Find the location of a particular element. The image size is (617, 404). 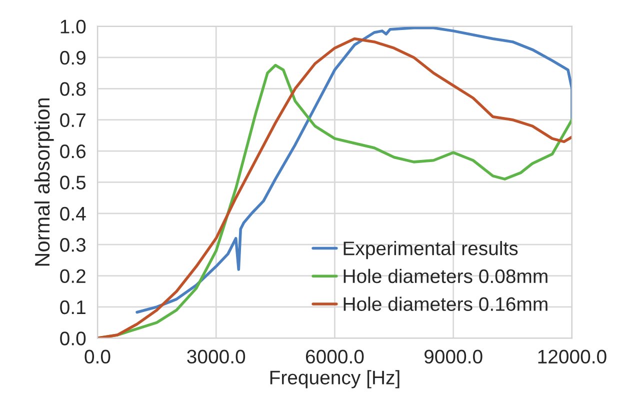

legend-label: Hole diameters 0.08mm is located at coordinates (446, 276).